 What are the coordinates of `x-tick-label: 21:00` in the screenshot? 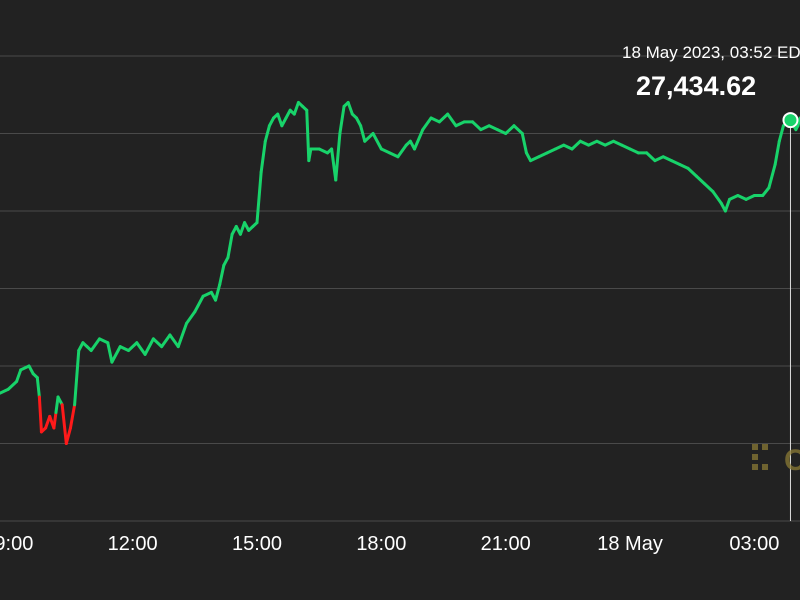 It's located at (506, 544).